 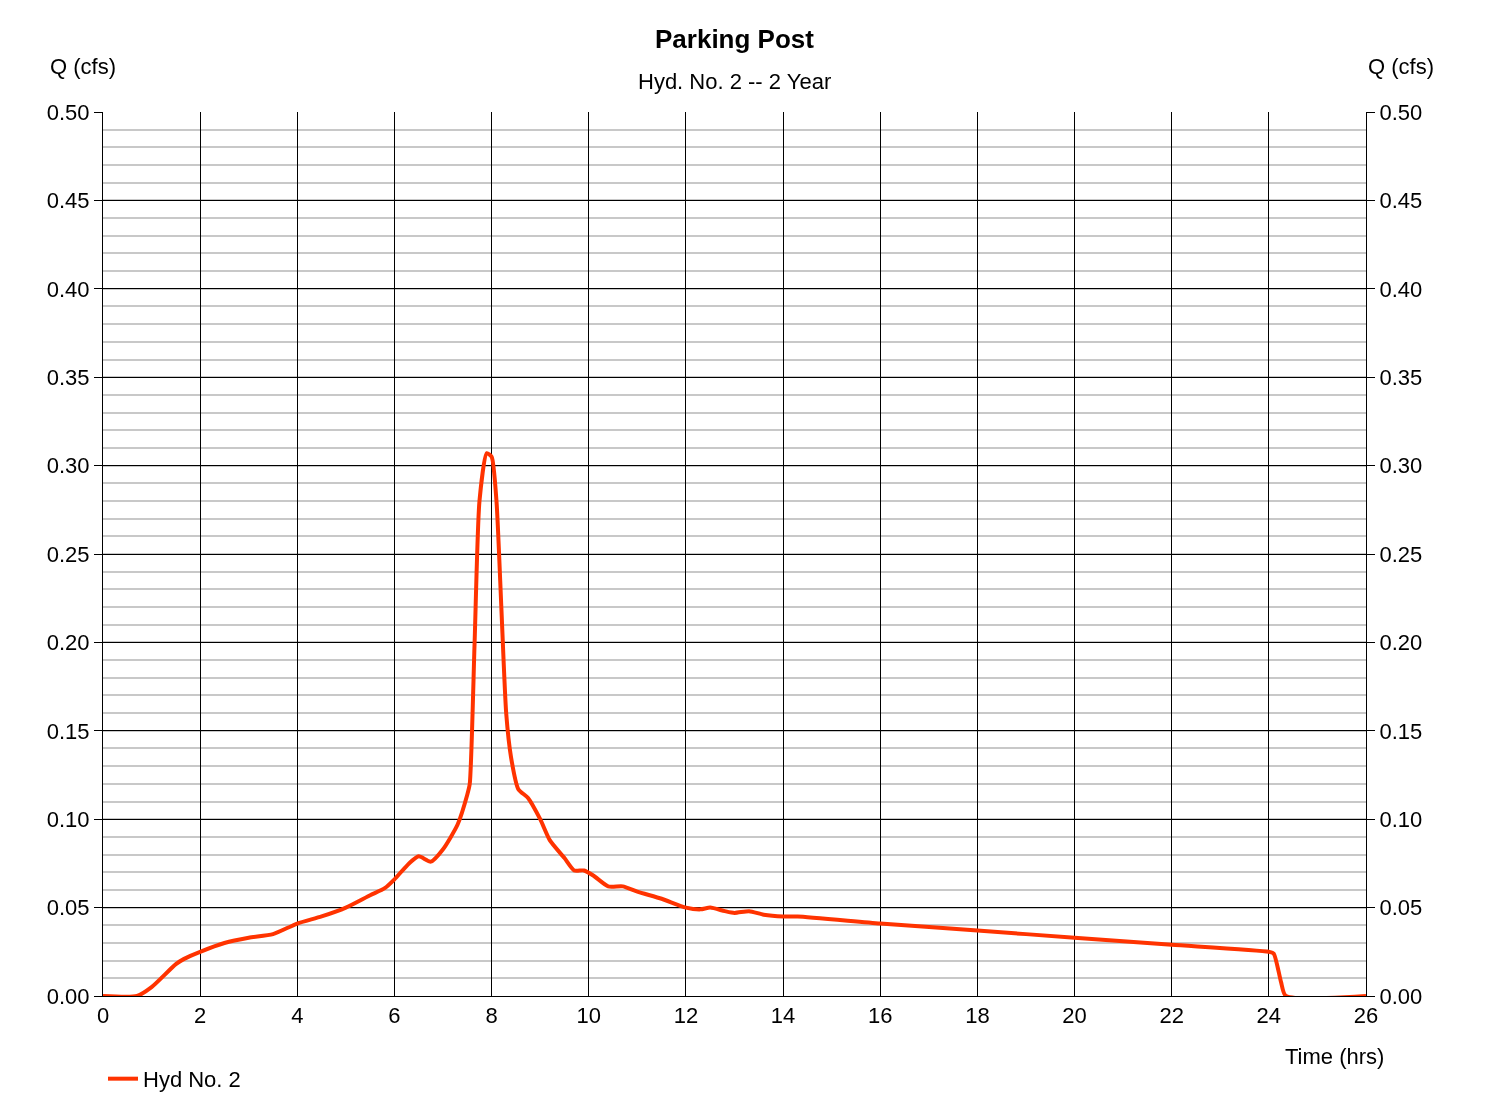 I want to click on y-tick-label: 0.10, so click(x=68, y=819).